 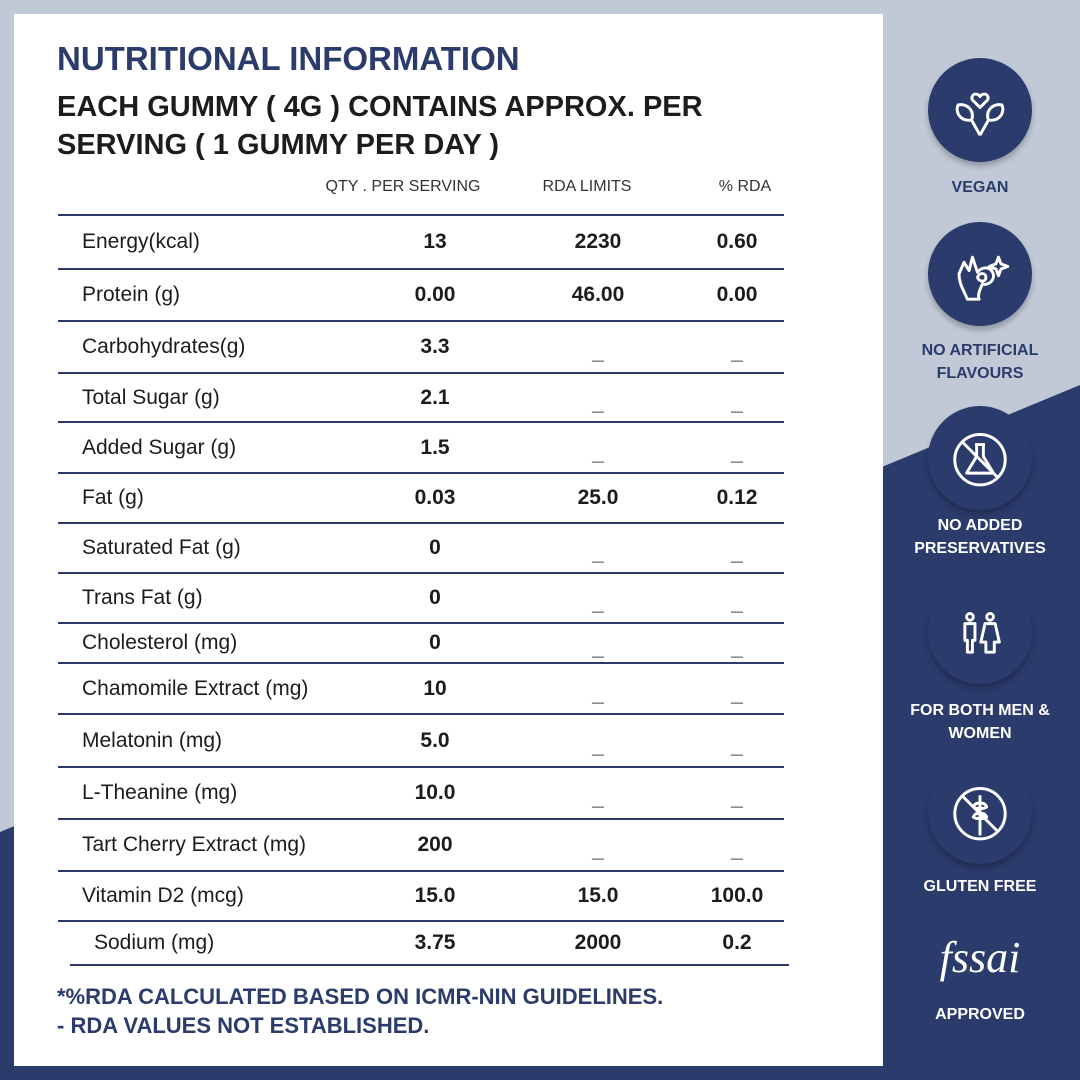 What do you see at coordinates (435, 740) in the screenshot?
I see `cell-qty: 5.0` at bounding box center [435, 740].